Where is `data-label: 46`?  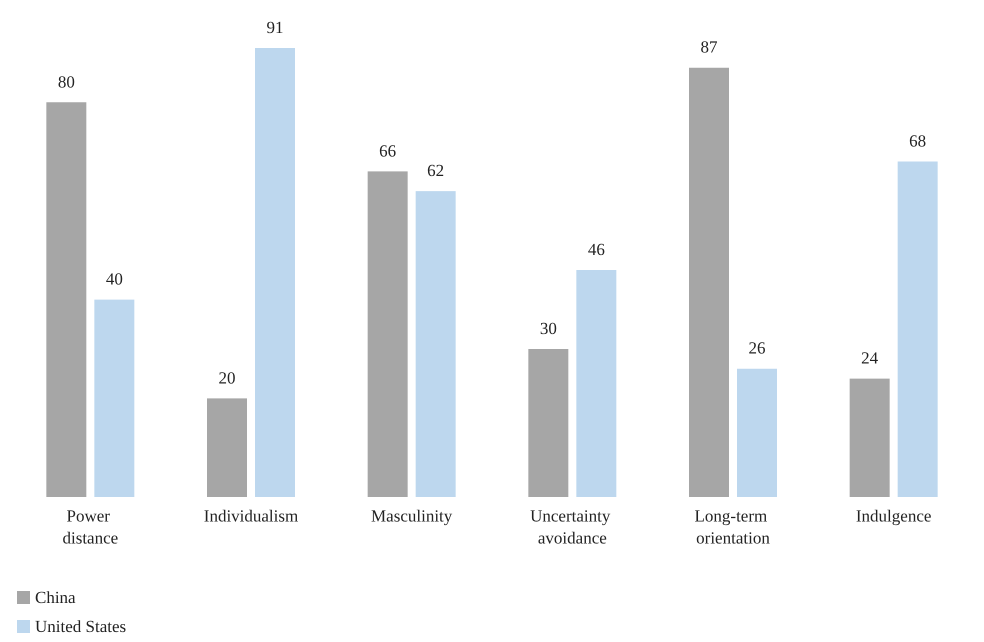 data-label: 46 is located at coordinates (596, 250).